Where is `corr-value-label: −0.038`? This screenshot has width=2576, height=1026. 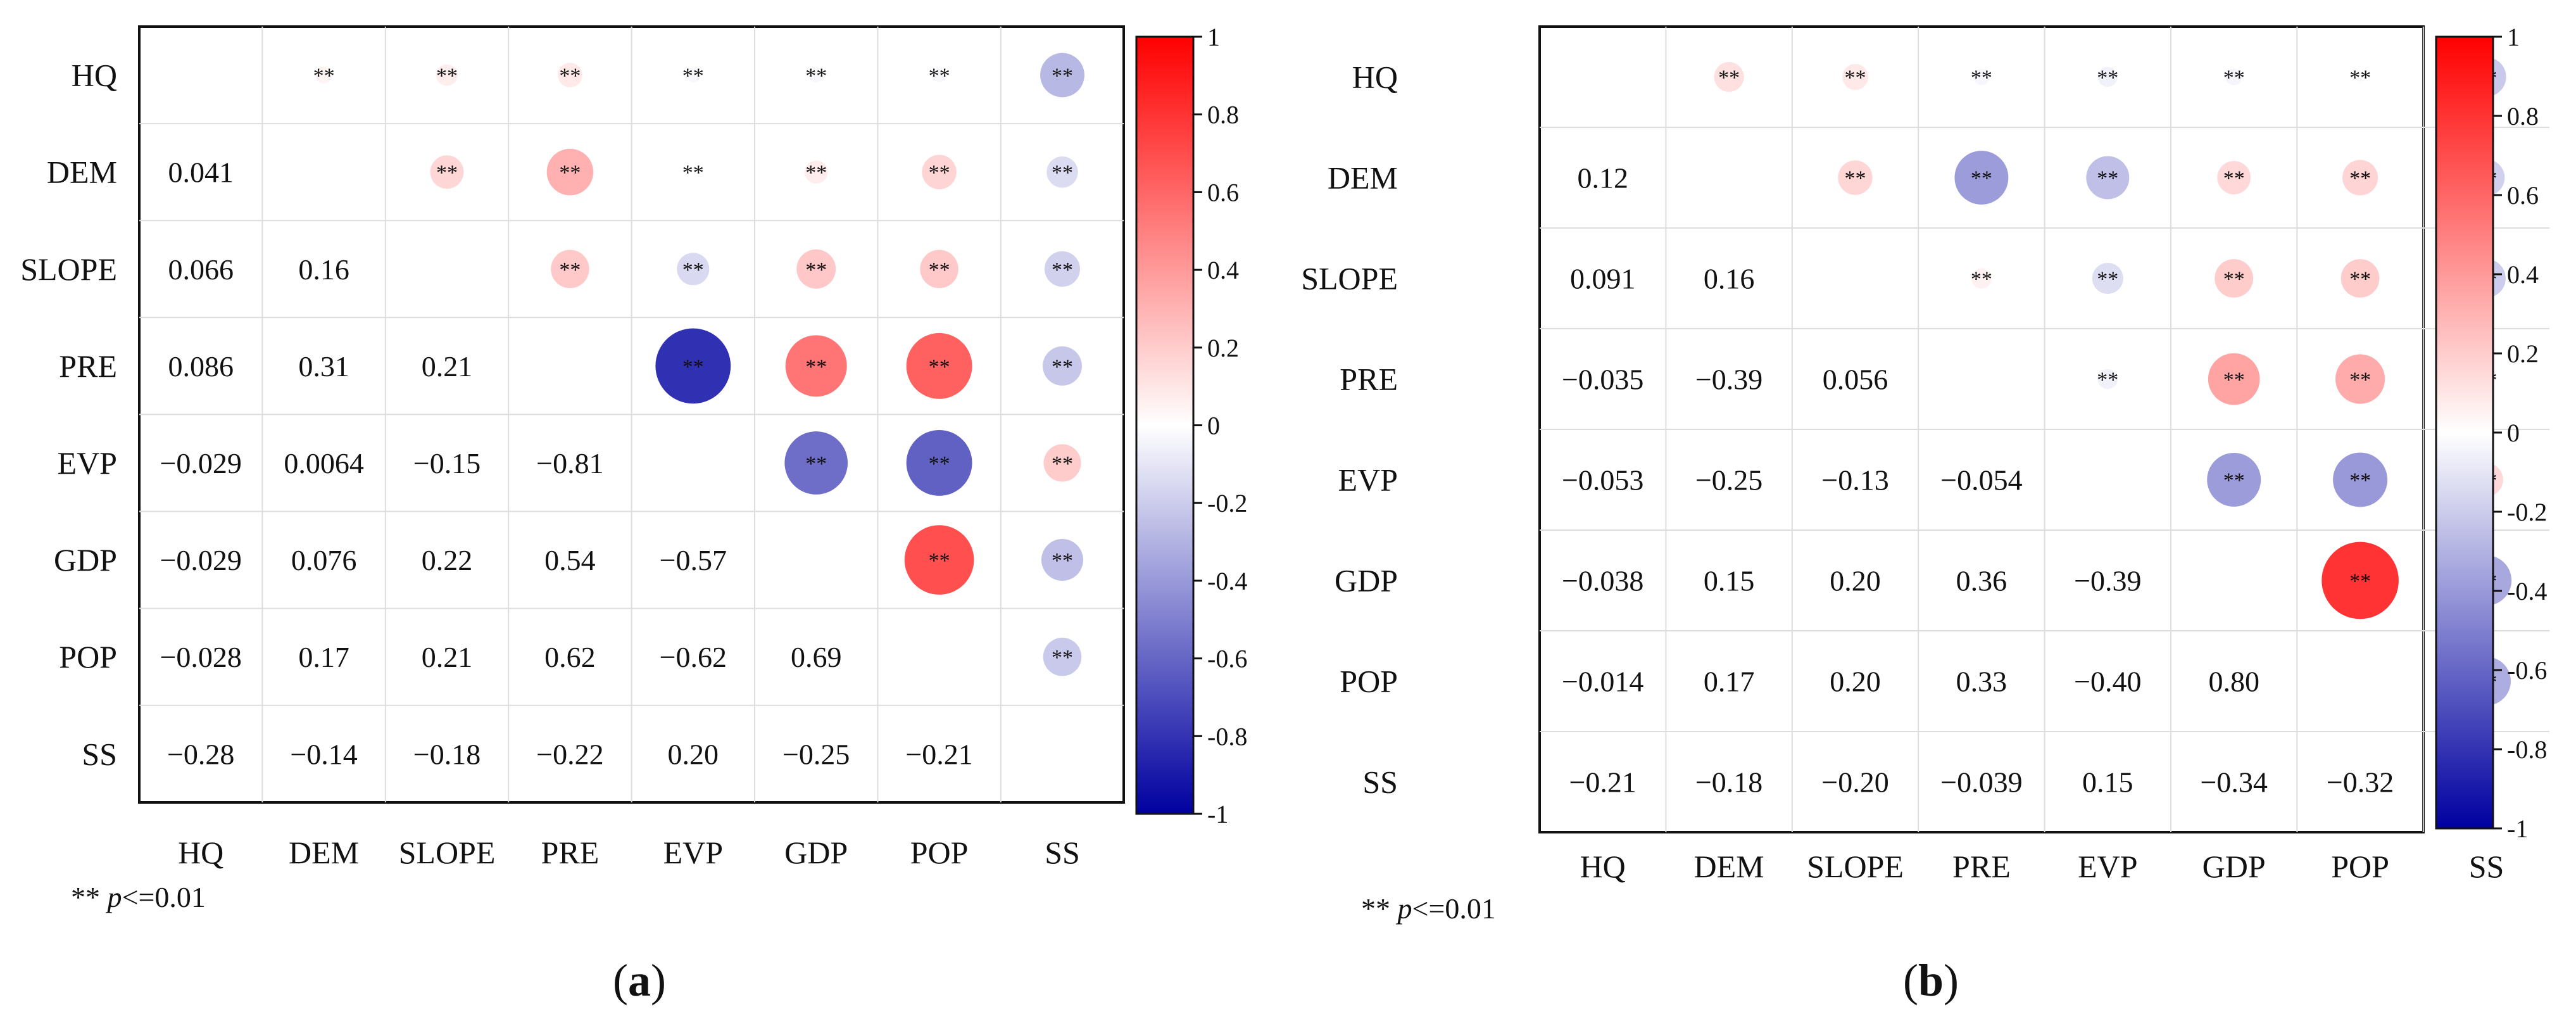
corr-value-label: −0.038 is located at coordinates (1602, 581).